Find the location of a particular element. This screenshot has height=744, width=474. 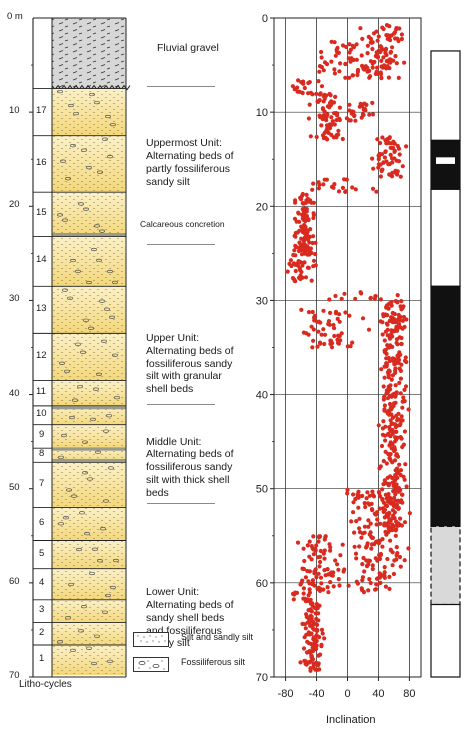

silt-pattern is located at coordinates (151, 639).